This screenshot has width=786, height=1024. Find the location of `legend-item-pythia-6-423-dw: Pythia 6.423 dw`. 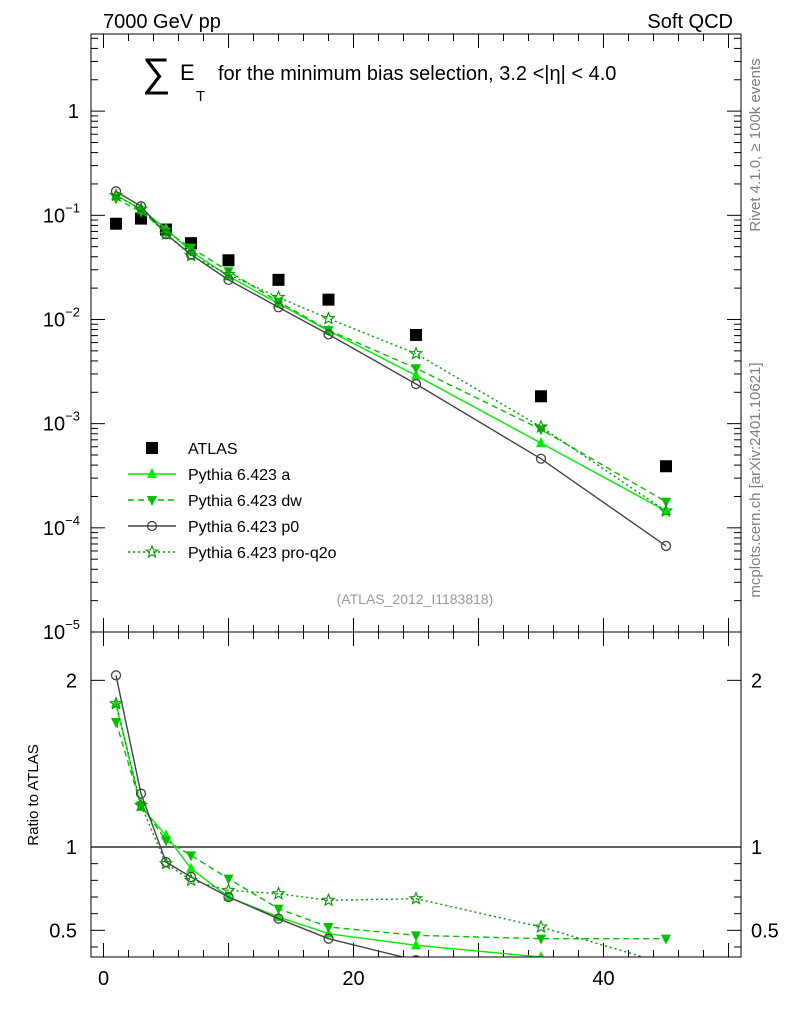

legend-item-pythia-6-423-dw: Pythia 6.423 dw is located at coordinates (215, 501).